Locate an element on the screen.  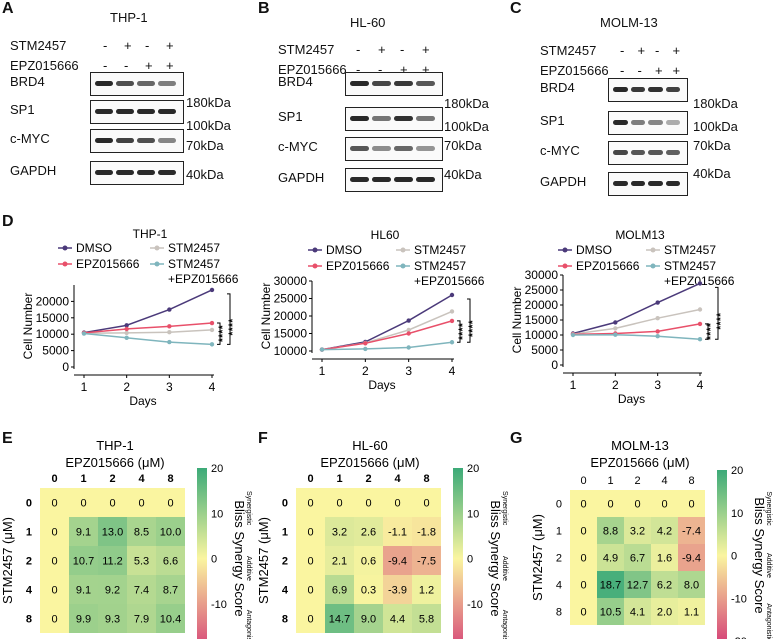
heatmap-cell-value: 4.9 is located at coordinates (610, 559).